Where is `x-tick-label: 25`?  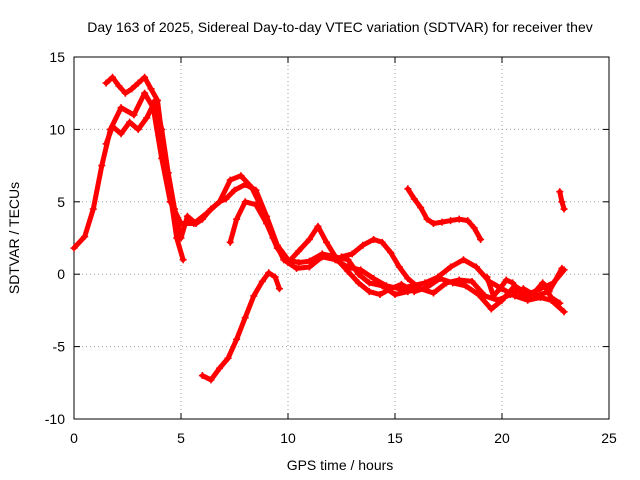
x-tick-label: 25 is located at coordinates (609, 438).